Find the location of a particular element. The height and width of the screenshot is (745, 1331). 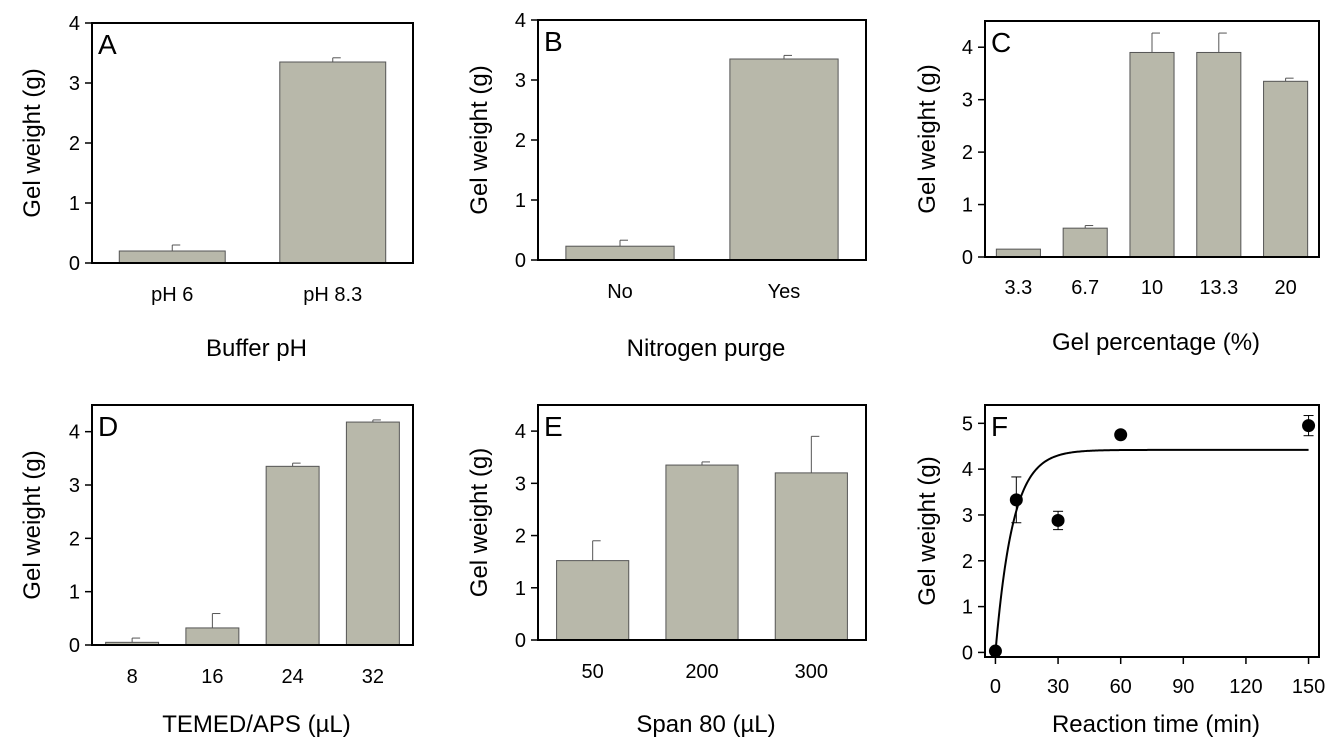

x-tick-label: 90 is located at coordinates (1183, 687).